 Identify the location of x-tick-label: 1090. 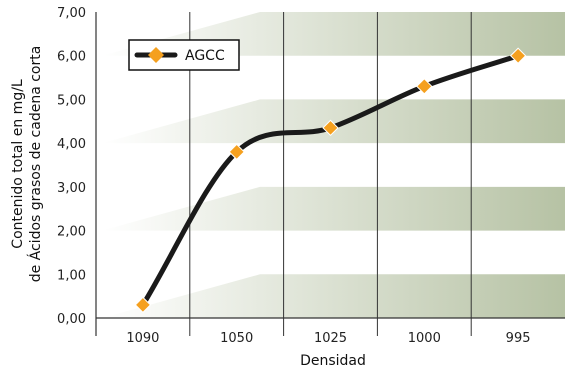
(142, 338).